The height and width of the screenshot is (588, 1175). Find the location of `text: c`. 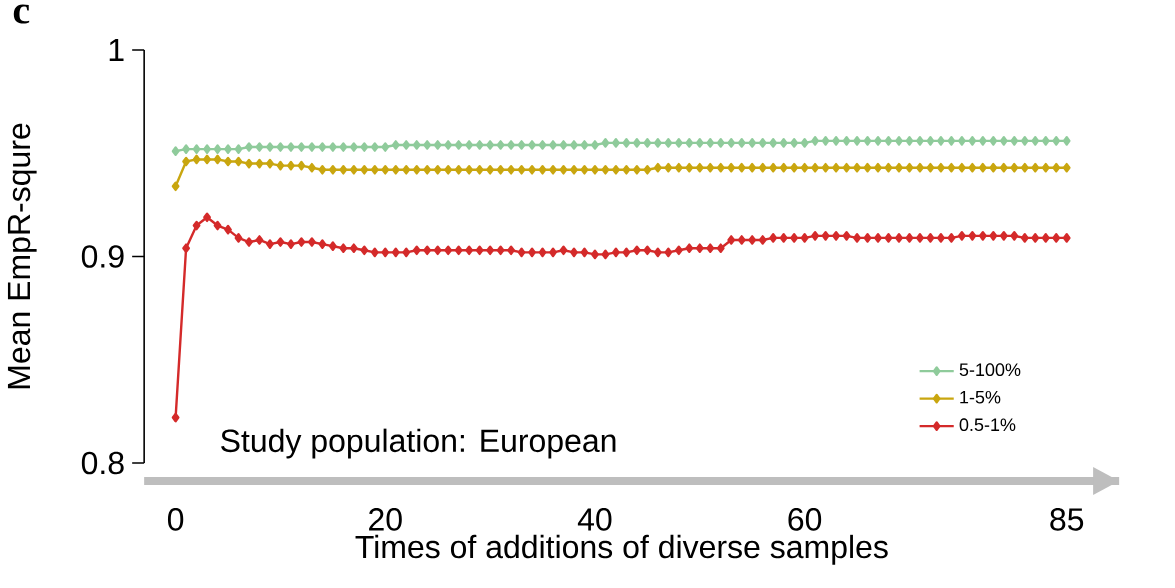

text: c is located at coordinates (21, 14).